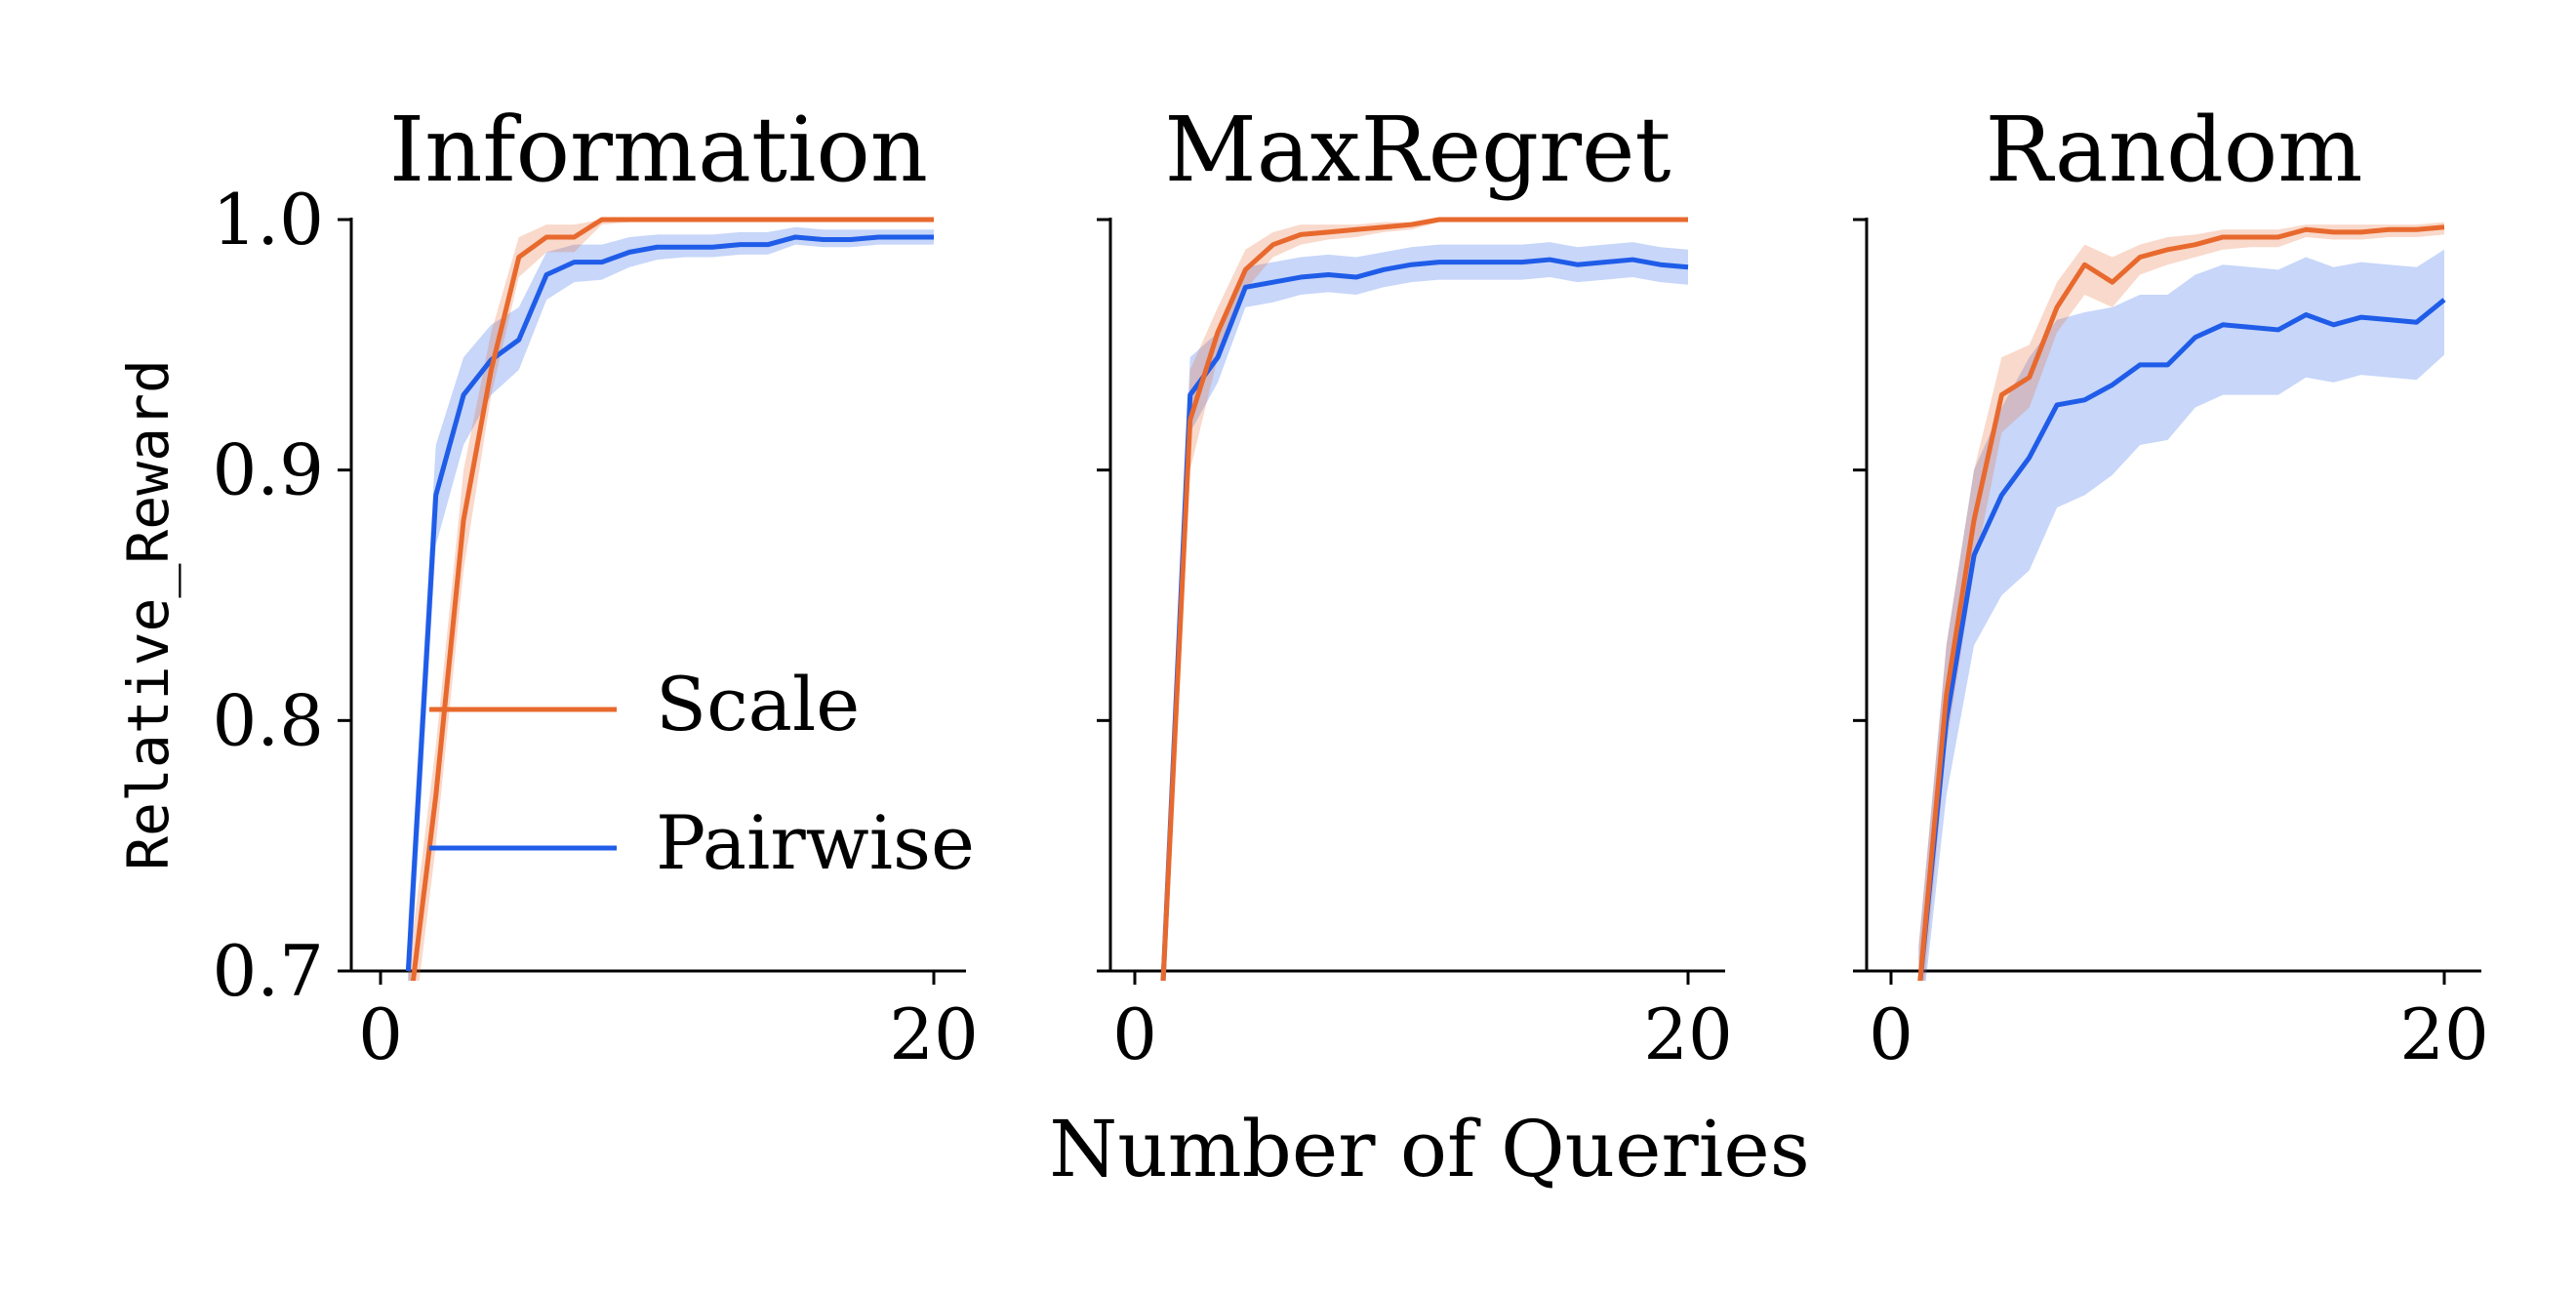 The image size is (2576, 1294). Describe the element at coordinates (758, 704) in the screenshot. I see `legend-label-scale: Scale` at that location.